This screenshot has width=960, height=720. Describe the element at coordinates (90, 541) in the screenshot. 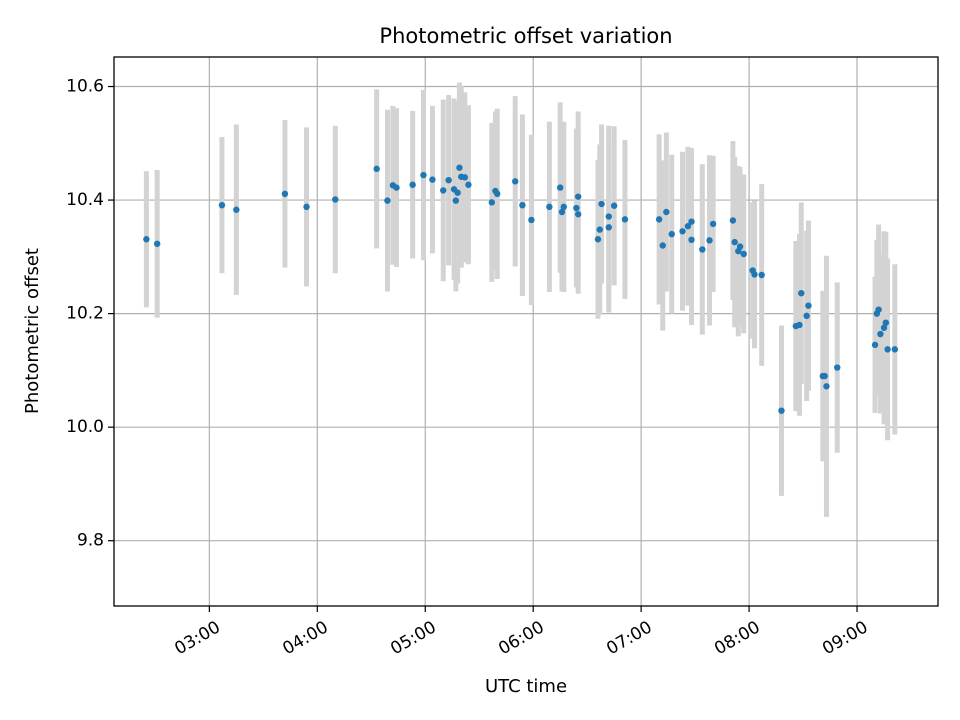

I see `y-tick-label: 9.8` at that location.